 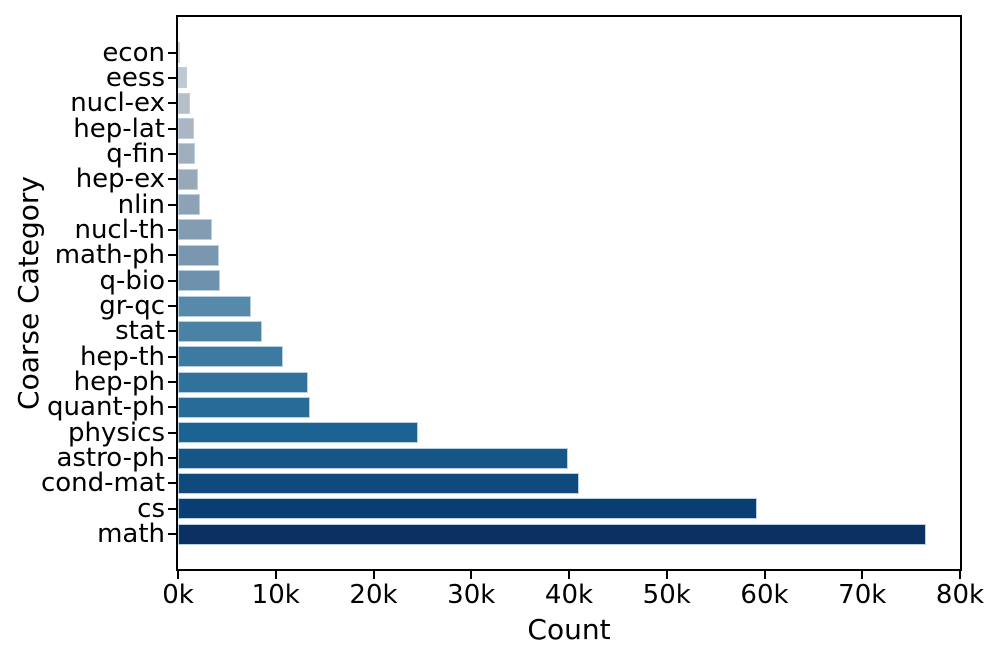 I want to click on x-tick-label: 50k, so click(x=666, y=595).